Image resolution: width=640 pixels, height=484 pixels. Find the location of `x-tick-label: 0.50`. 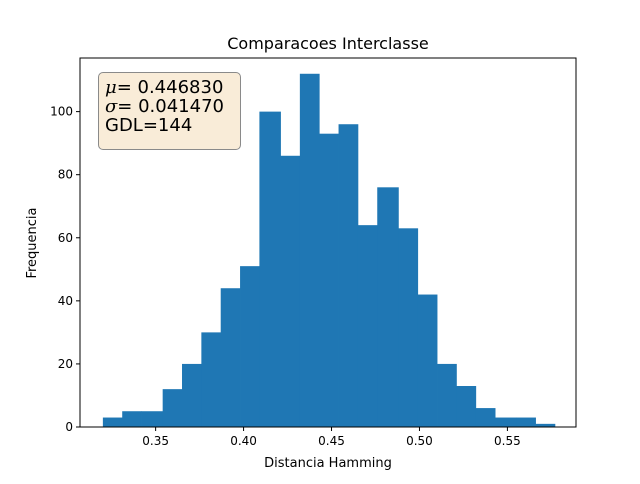

x-tick-label: 0.50 is located at coordinates (419, 441).